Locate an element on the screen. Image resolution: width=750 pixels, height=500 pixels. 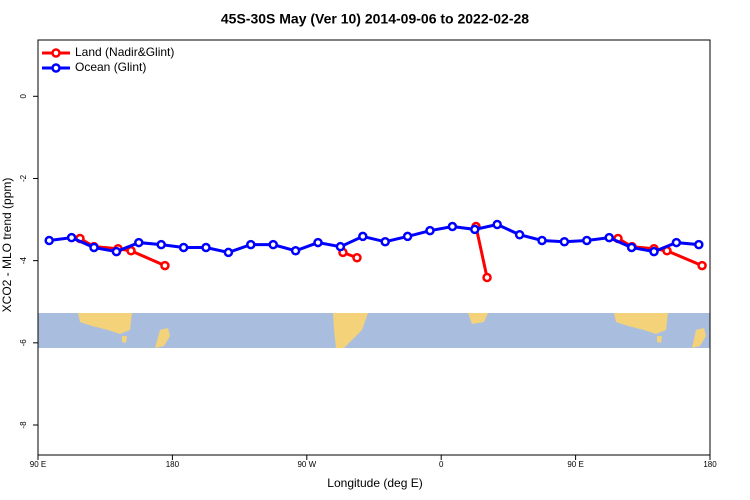
y-tick-label: -2 is located at coordinates (23, 178).